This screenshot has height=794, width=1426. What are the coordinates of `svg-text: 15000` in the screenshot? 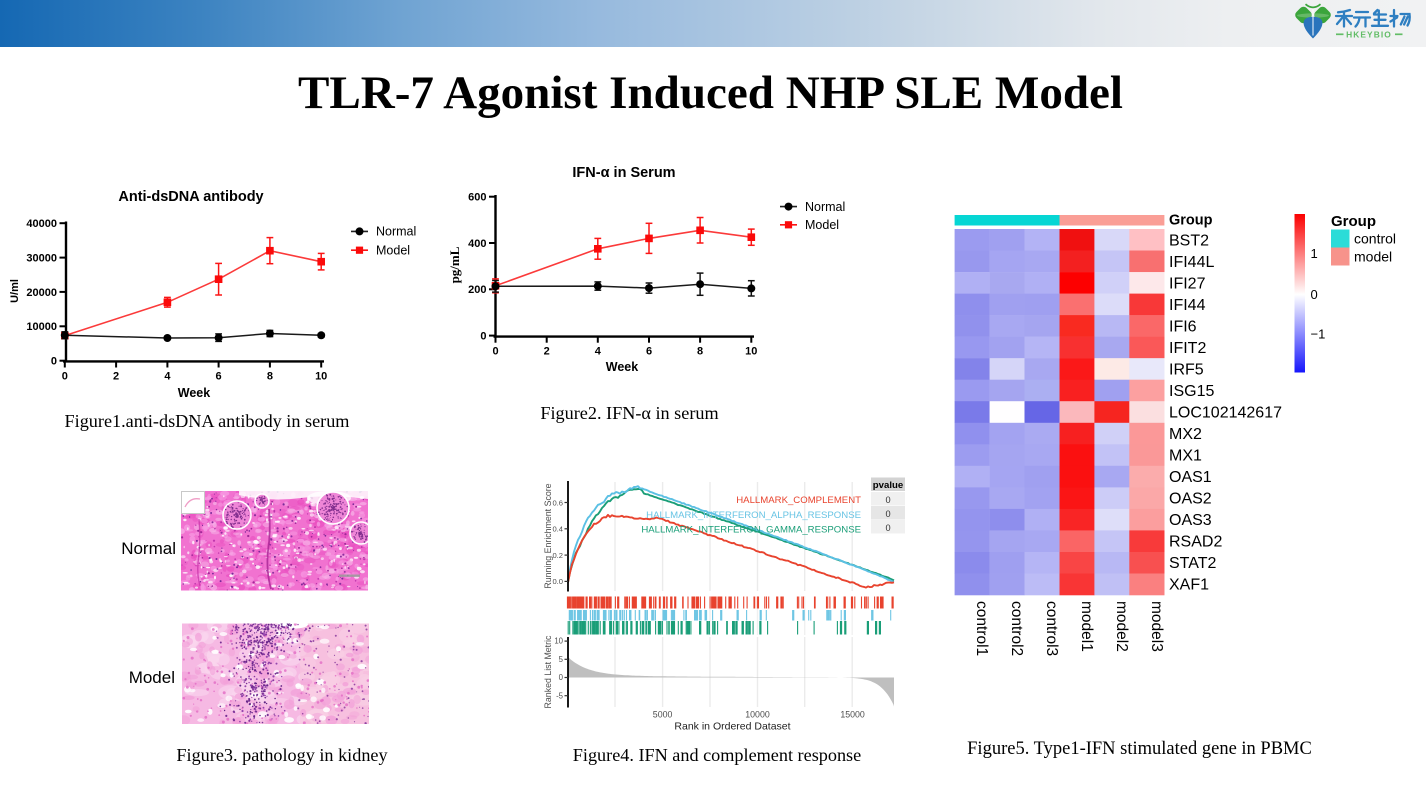 It's located at (852, 715).